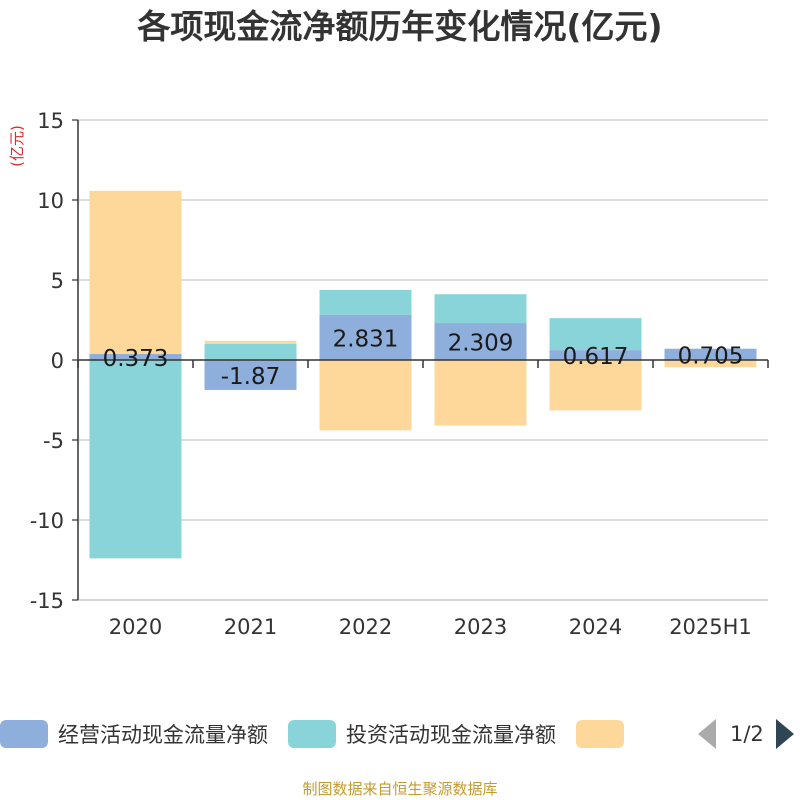 This screenshot has height=800, width=800. What do you see at coordinates (365, 627) in the screenshot?
I see `x-tick-label: 2022` at bounding box center [365, 627].